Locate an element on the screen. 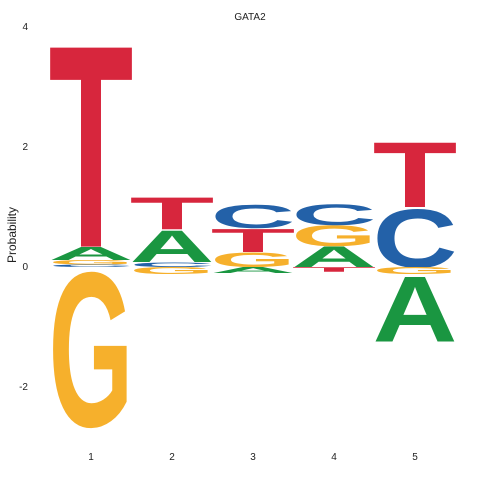  x-tick-label: 4 is located at coordinates (334, 457).